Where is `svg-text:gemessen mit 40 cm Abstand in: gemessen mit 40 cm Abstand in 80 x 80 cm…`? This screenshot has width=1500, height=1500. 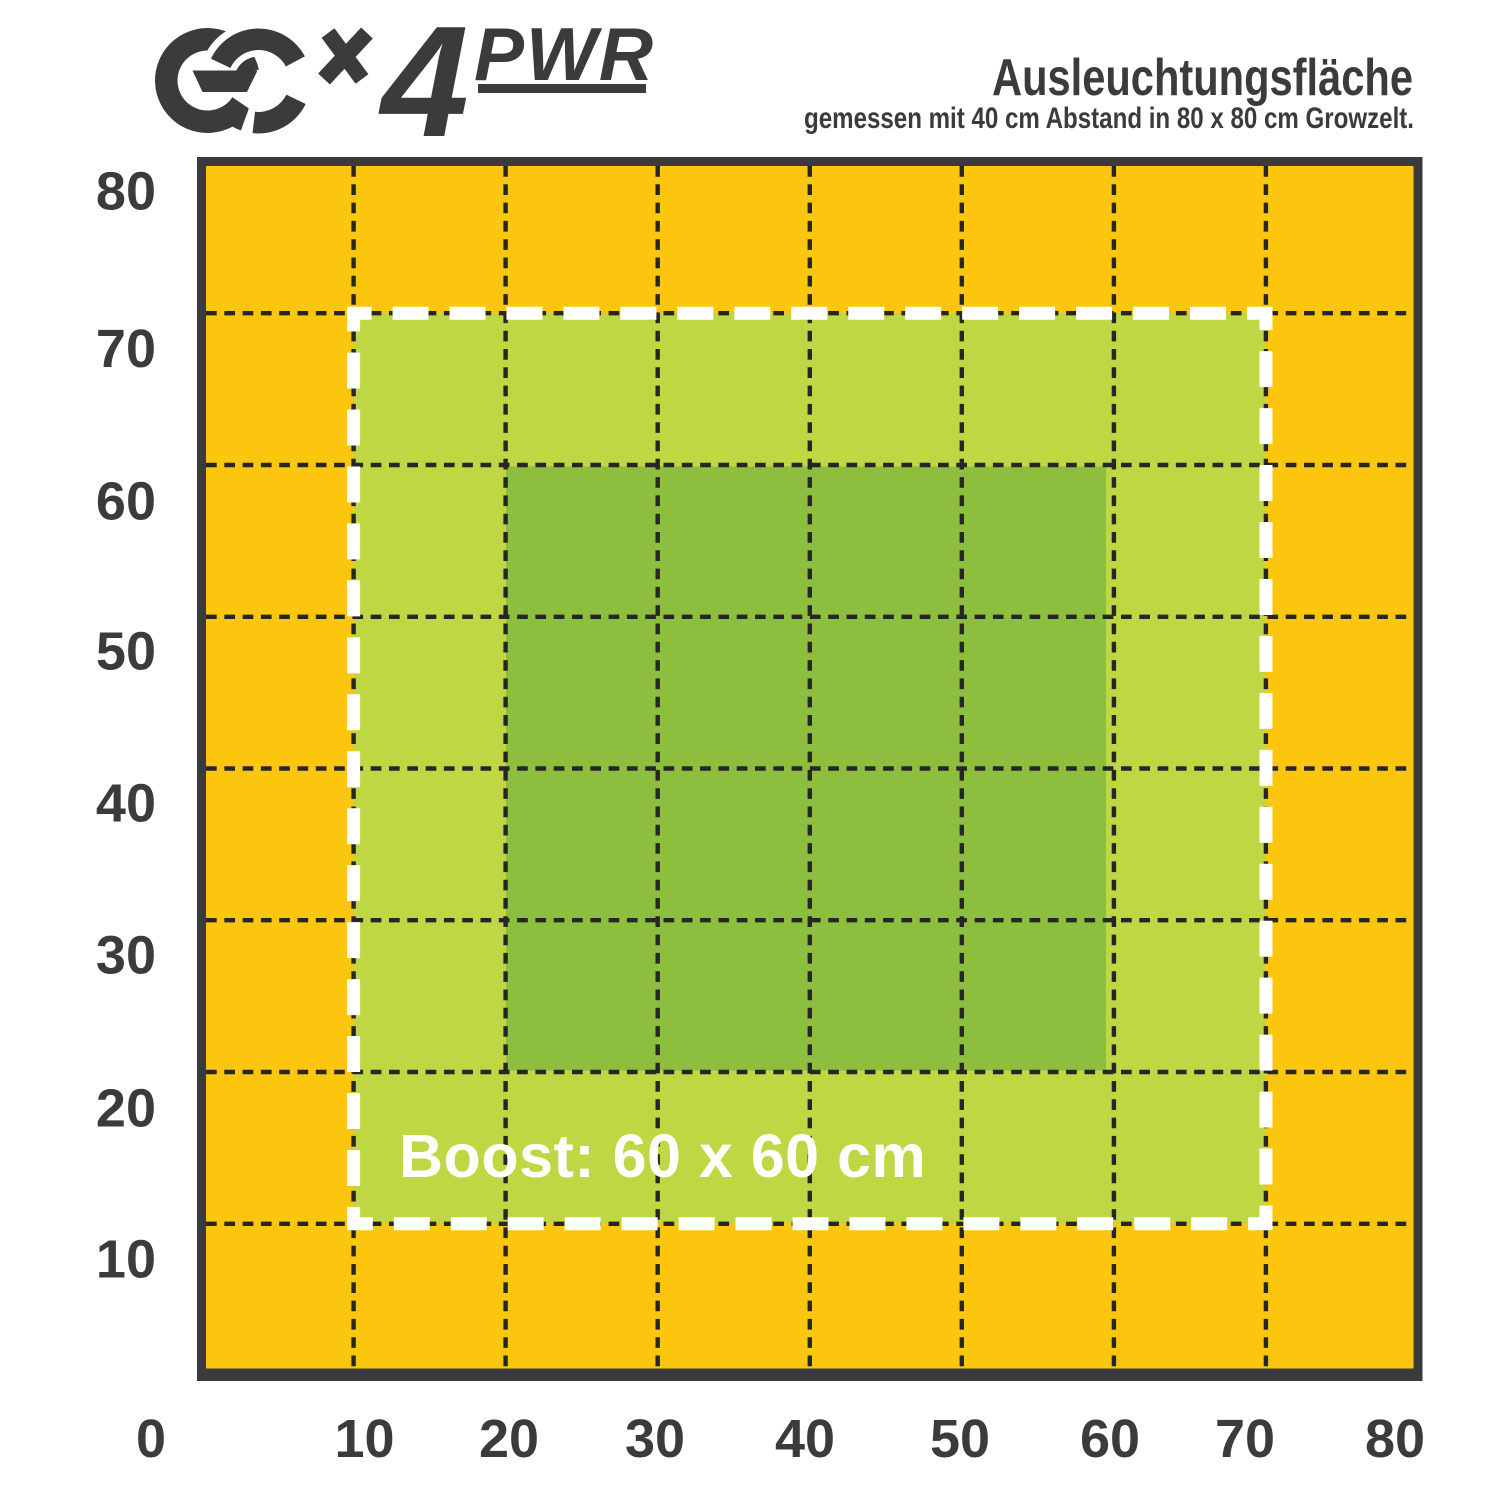 svg-text:gemessen mit 40 cm Abstand in: gemessen mit 40 cm Abstand in 80 x 80 cm… is located at coordinates (1109, 118).